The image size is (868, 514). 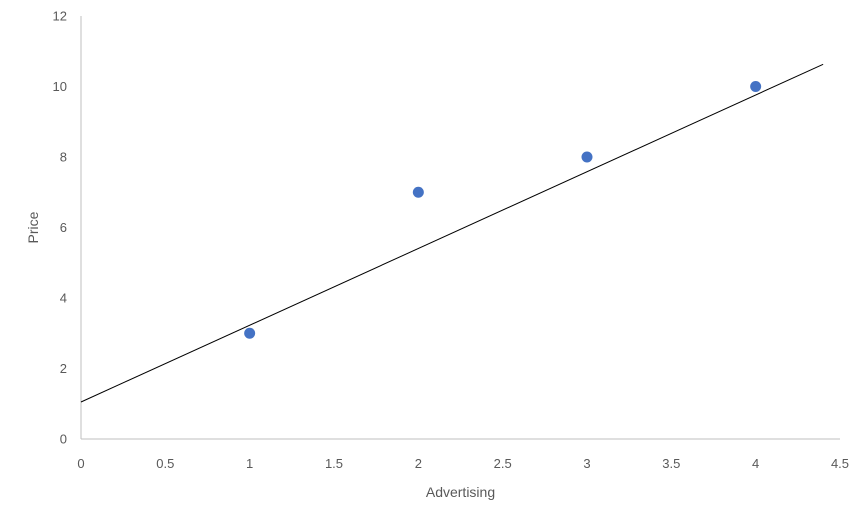 I want to click on x-axis-title: Advertising, so click(x=460, y=492).